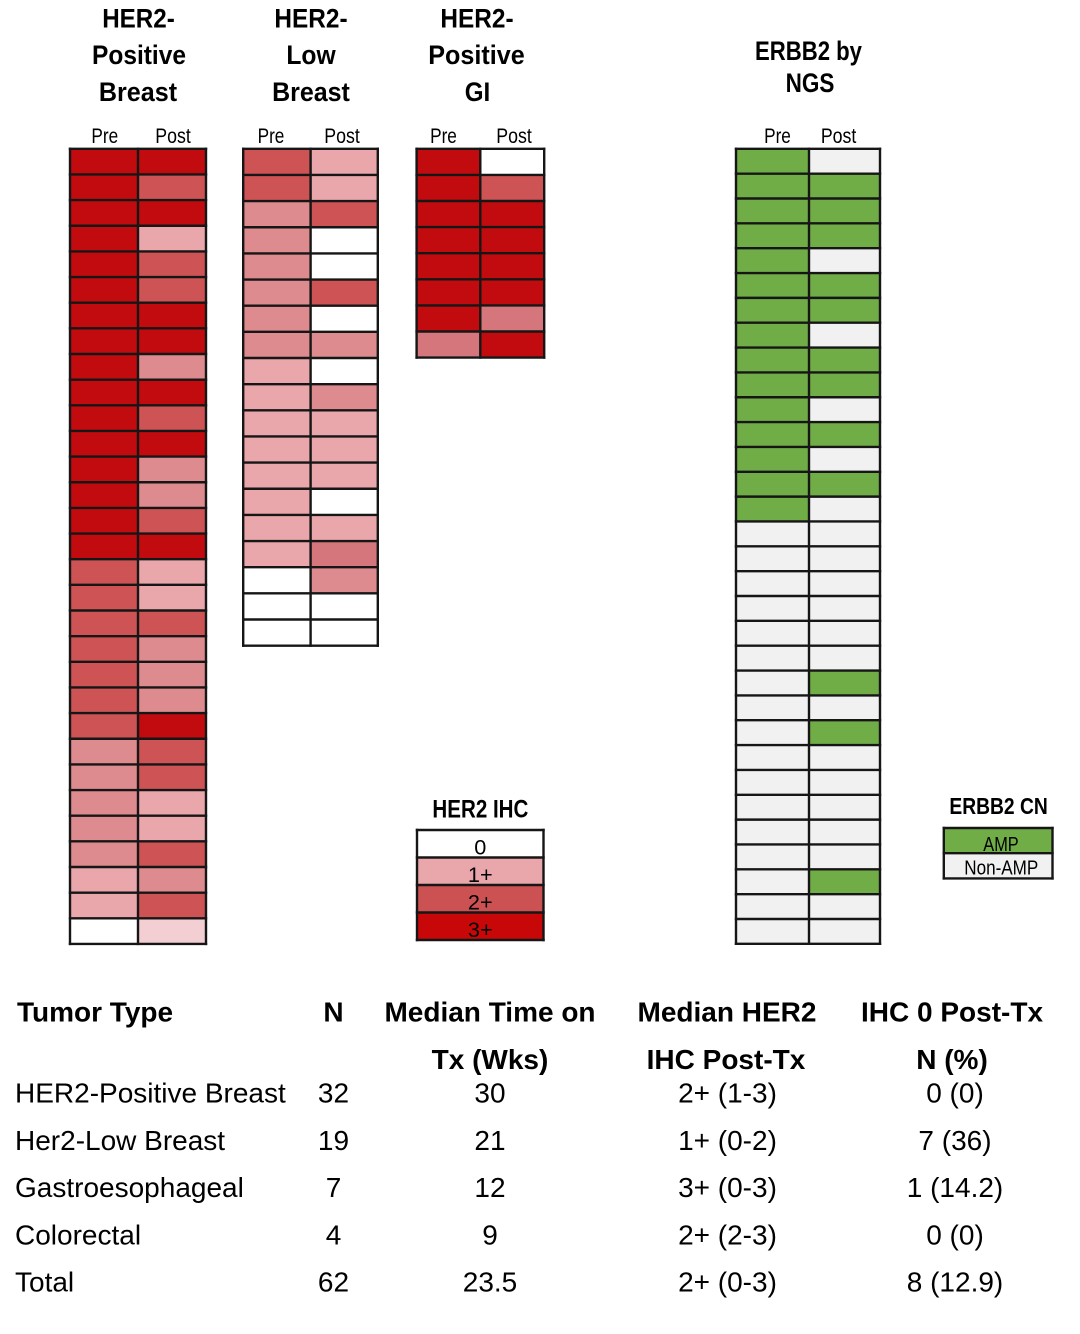 The width and height of the screenshot is (1080, 1334). I want to click on svg-text: 9, so click(490, 1234).